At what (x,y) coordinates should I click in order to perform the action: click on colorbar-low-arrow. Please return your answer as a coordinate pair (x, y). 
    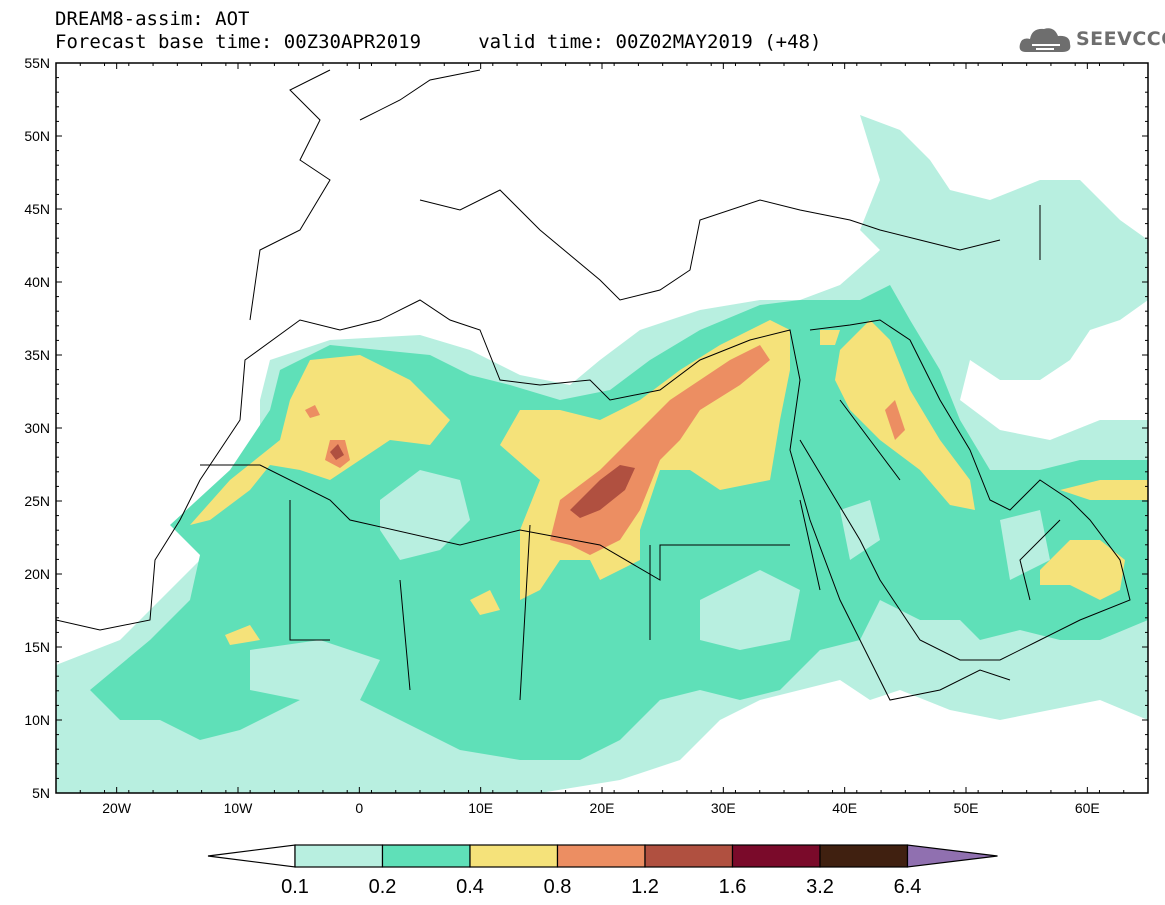
    Looking at the image, I should click on (251, 856).